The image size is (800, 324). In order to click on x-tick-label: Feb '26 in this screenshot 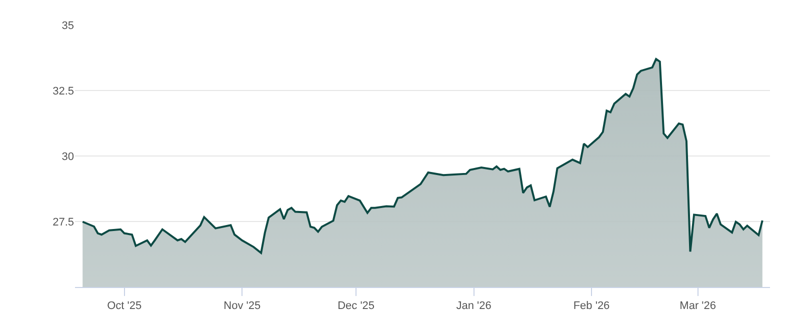, I will do `click(591, 306)`.